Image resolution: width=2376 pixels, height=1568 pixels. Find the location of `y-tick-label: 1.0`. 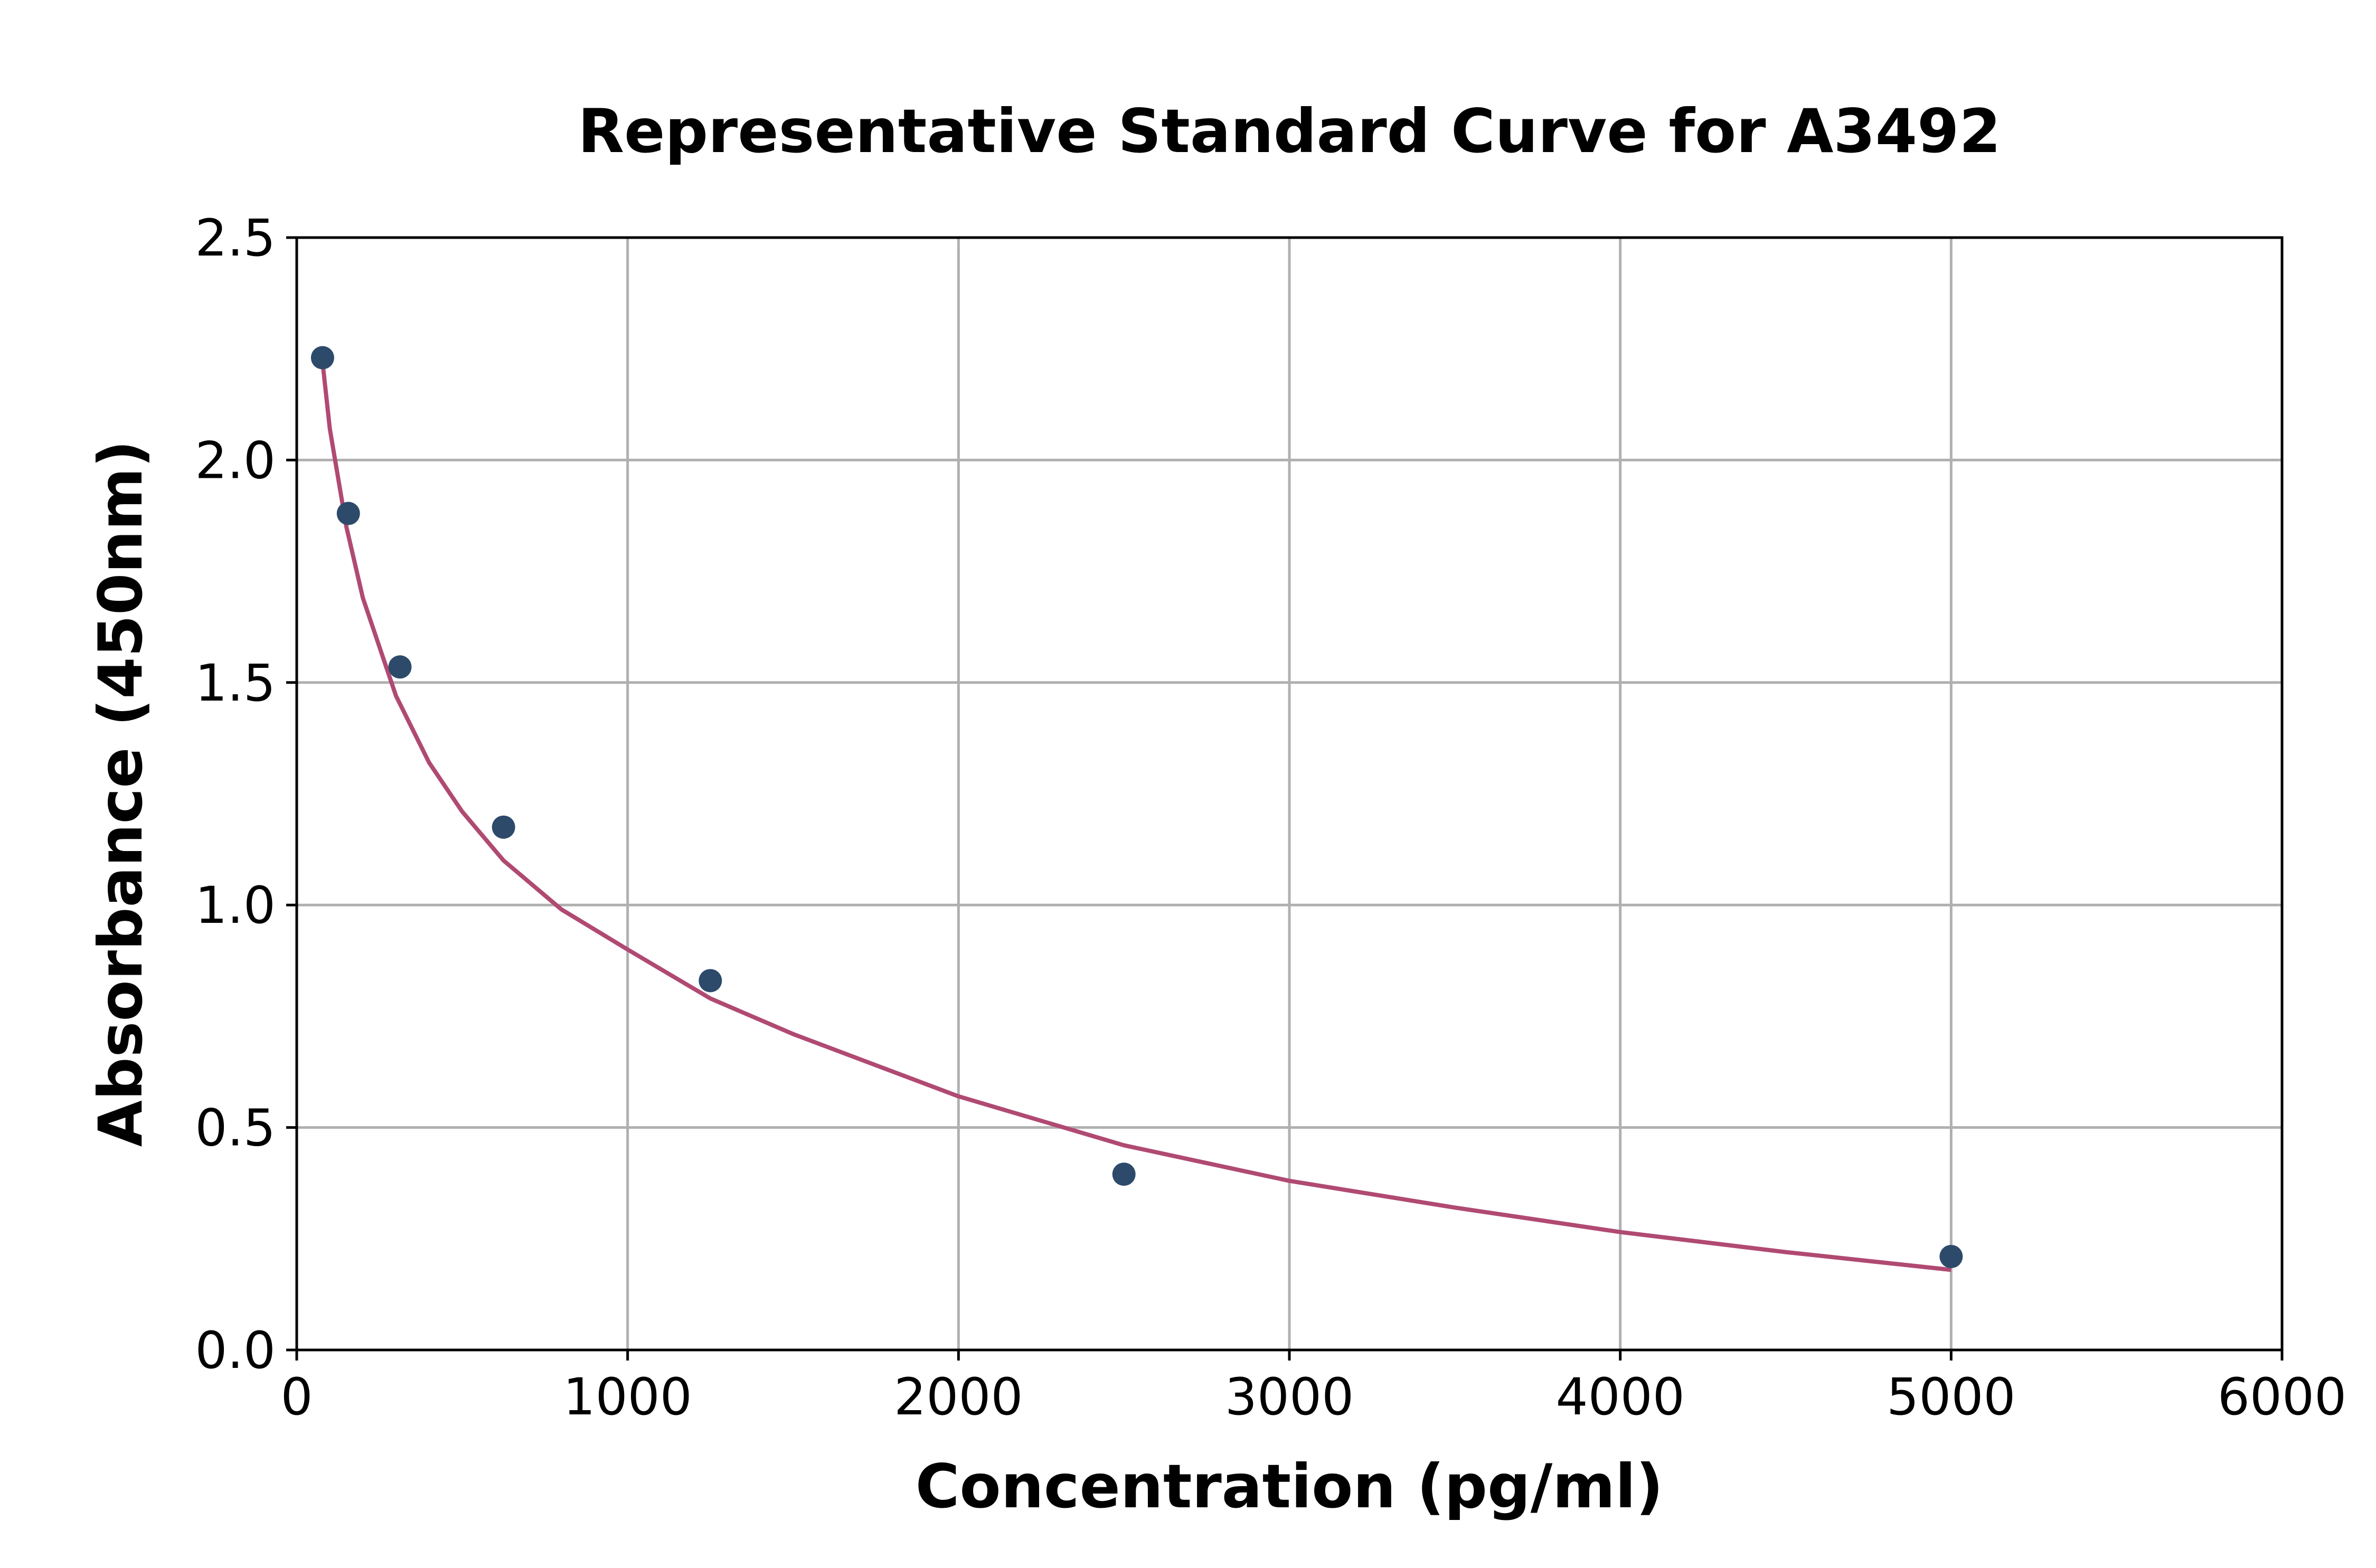

y-tick-label: 1.0 is located at coordinates (236, 905).